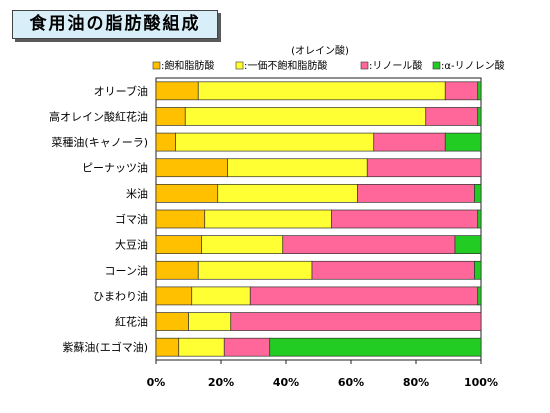 The image size is (550, 413). I want to click on category-label: ピーナッツ油, so click(115, 168).